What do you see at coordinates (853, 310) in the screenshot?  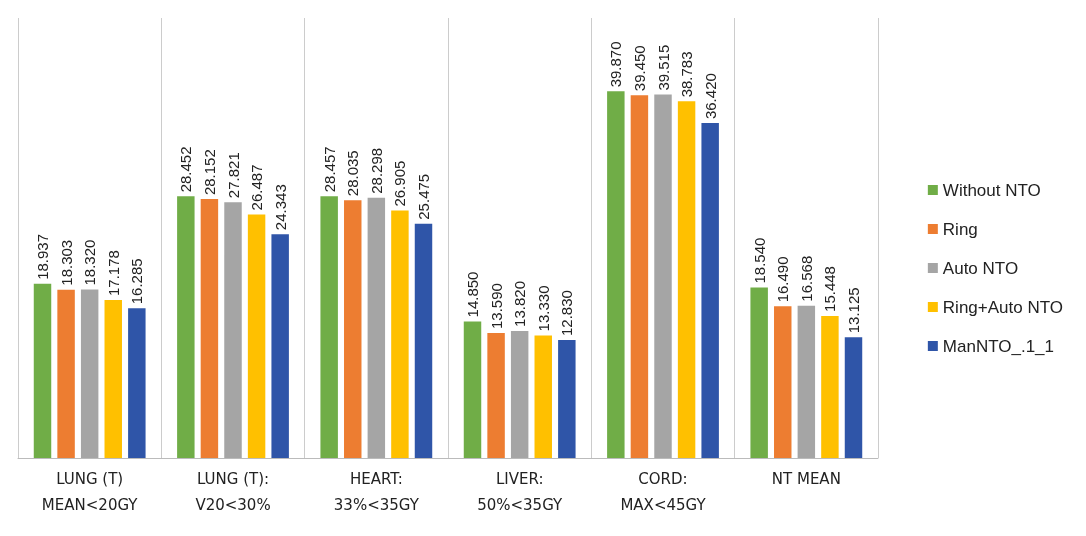 I see `data-label: 13.125` at bounding box center [853, 310].